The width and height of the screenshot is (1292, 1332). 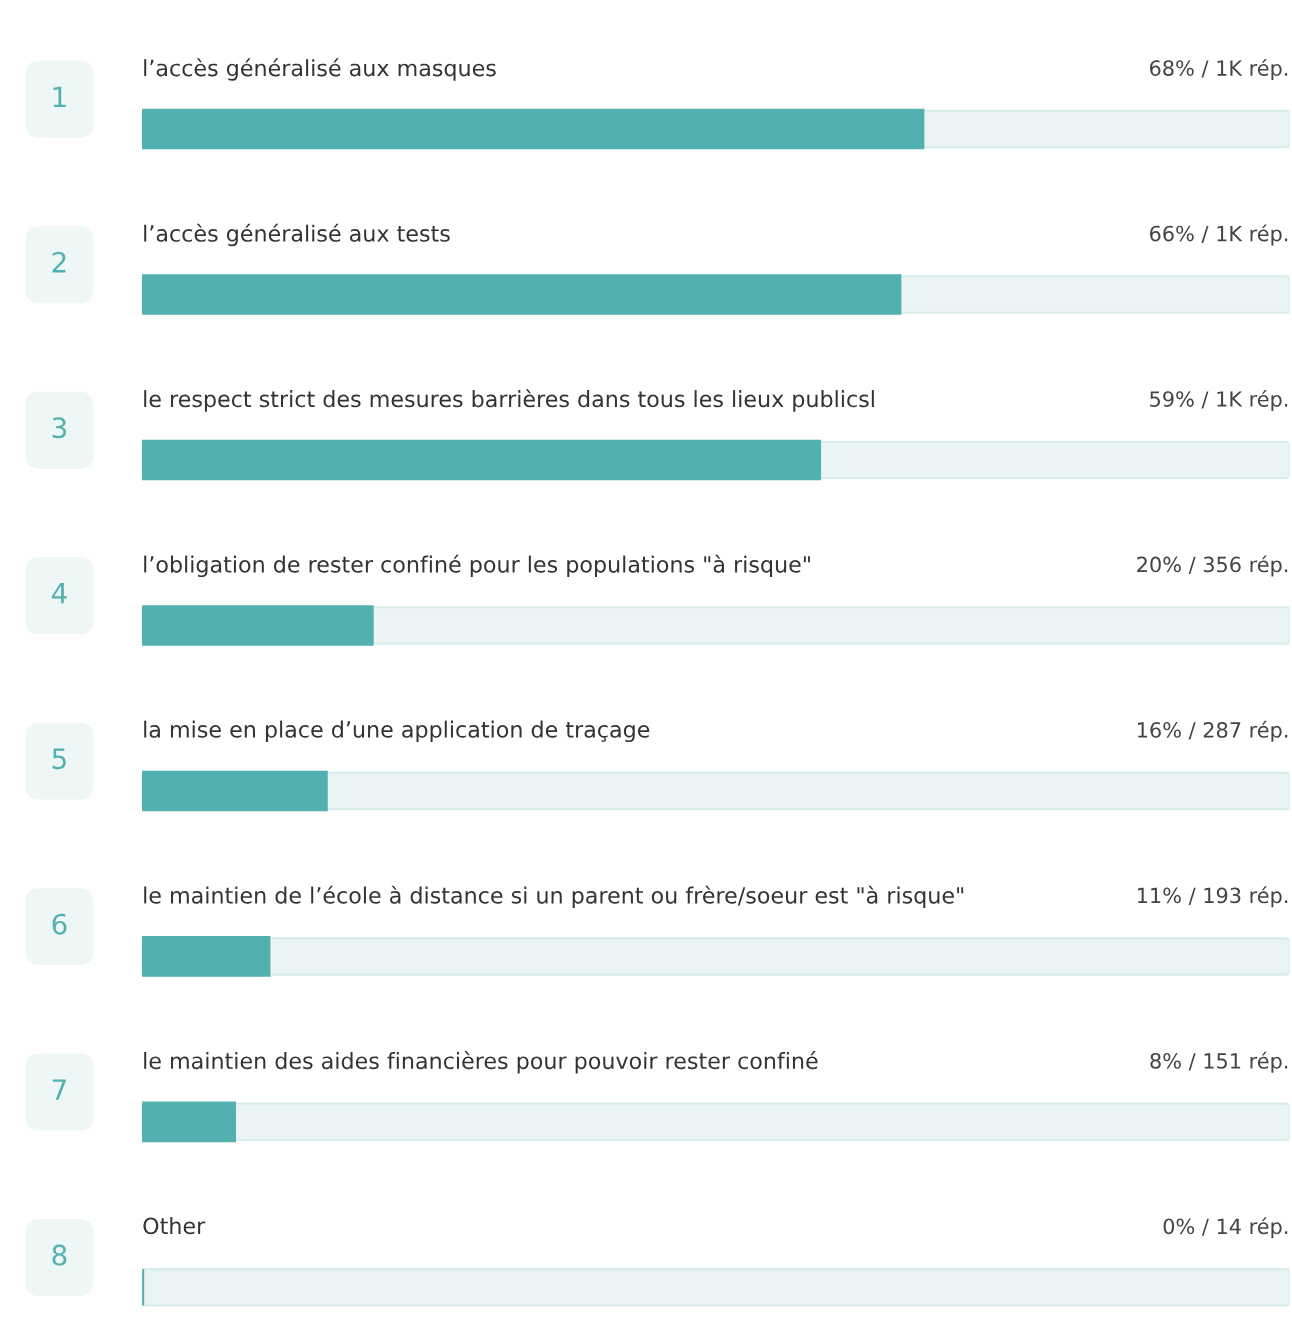 What do you see at coordinates (59, 262) in the screenshot?
I see `text: 2` at bounding box center [59, 262].